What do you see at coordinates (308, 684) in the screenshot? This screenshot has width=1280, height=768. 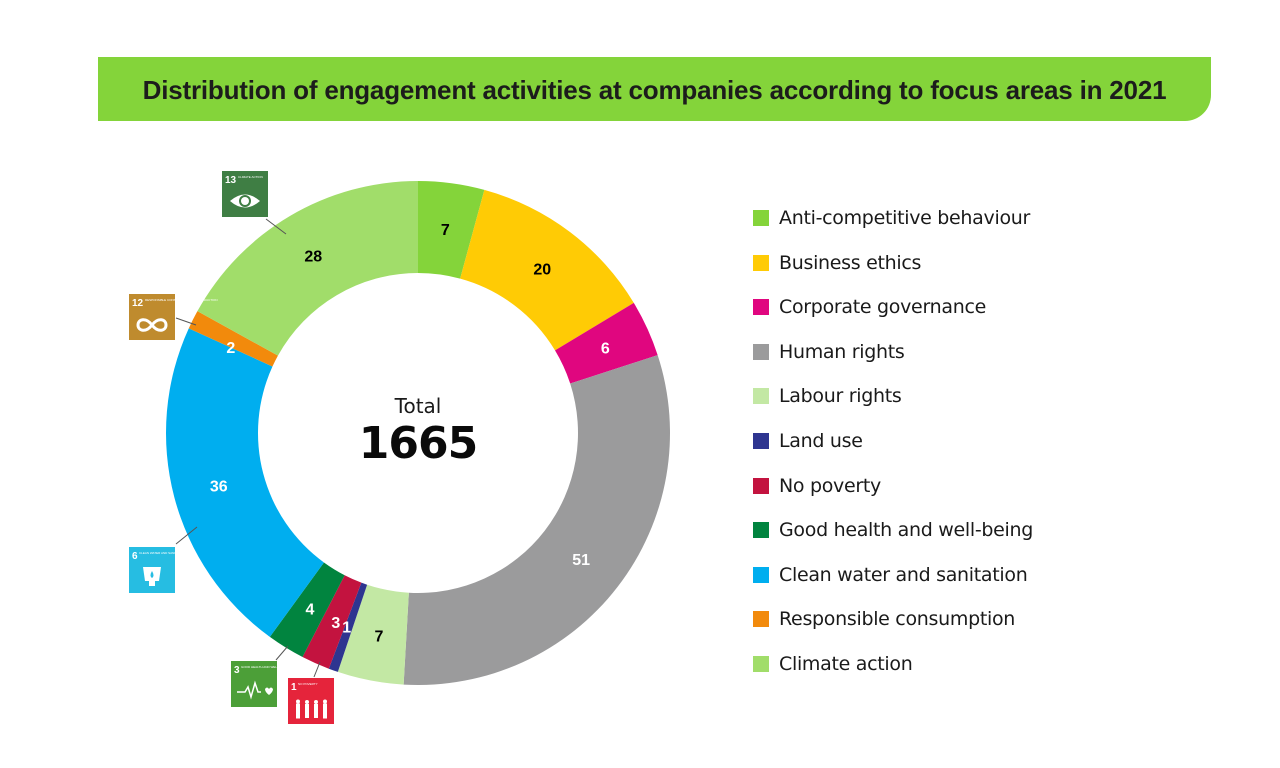 I see `svg-text: NO POVERTY` at bounding box center [308, 684].